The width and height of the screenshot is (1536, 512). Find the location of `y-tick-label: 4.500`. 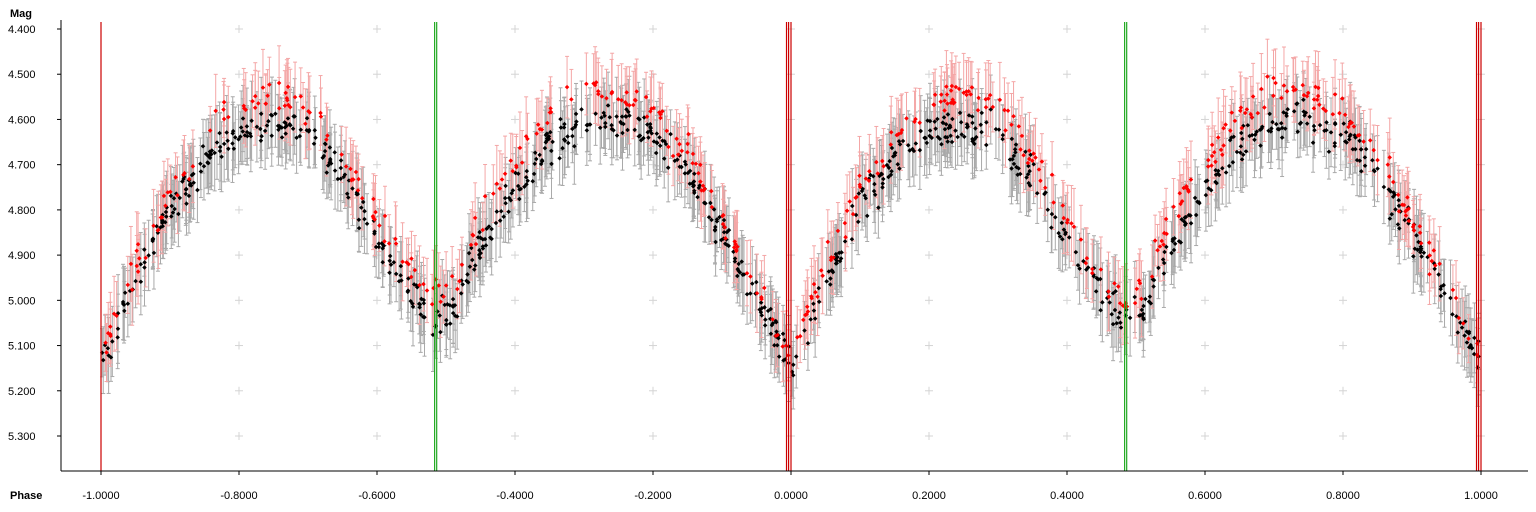

y-tick-label: 4.500 is located at coordinates (22, 75).